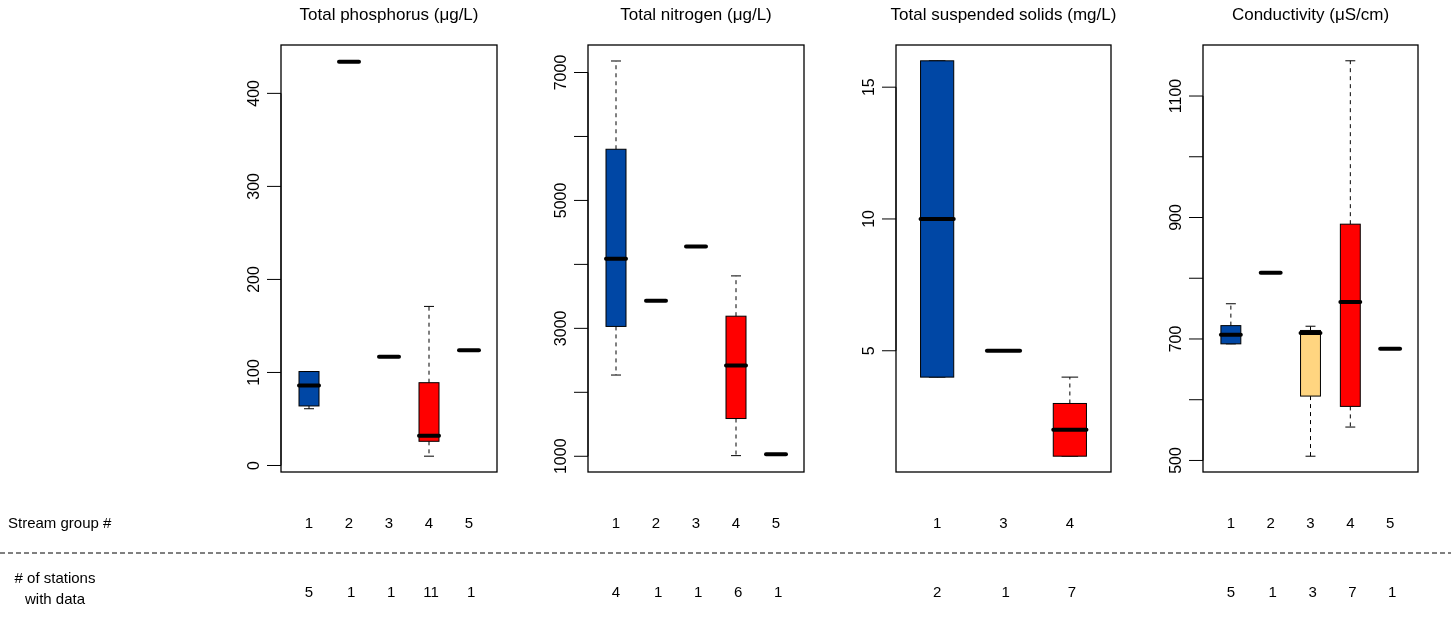 This screenshot has width=1451, height=624. I want to click on y-tick-label: 300, so click(253, 186).